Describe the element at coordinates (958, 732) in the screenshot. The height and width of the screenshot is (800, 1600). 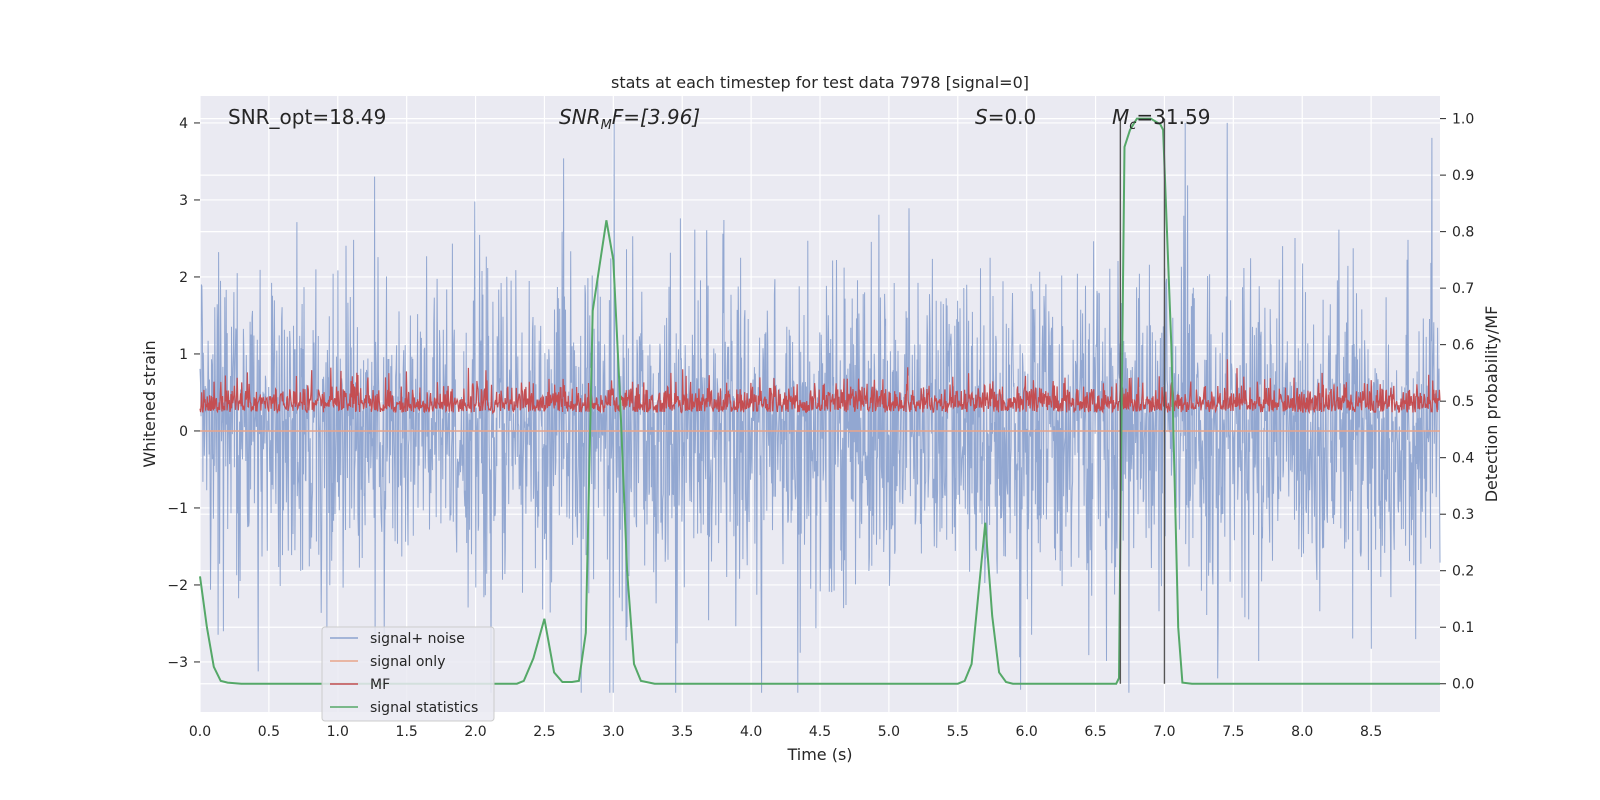
I see `x-tick-11: 5.5` at that location.